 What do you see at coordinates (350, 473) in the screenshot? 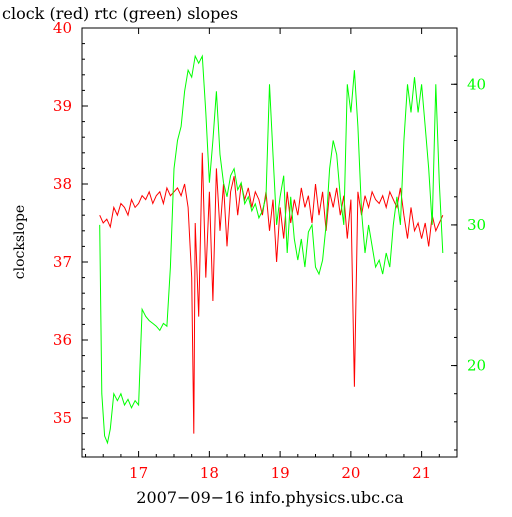
I see `x-tick-label: 20` at bounding box center [350, 473].